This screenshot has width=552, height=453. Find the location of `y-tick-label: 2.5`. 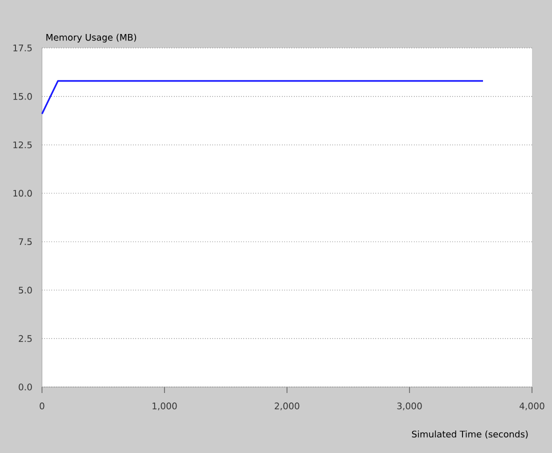

y-tick-label: 2.5 is located at coordinates (25, 338).